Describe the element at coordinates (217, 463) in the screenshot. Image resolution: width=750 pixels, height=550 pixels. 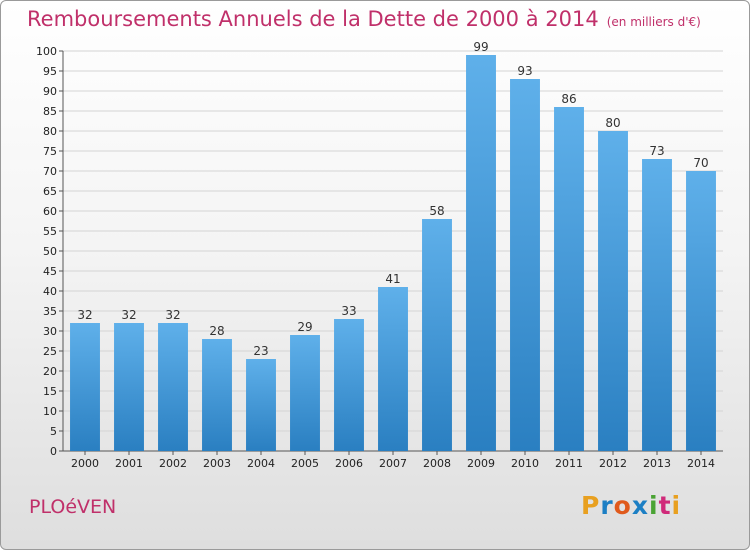
I see `x-tick-label-2003: 2003` at that location.